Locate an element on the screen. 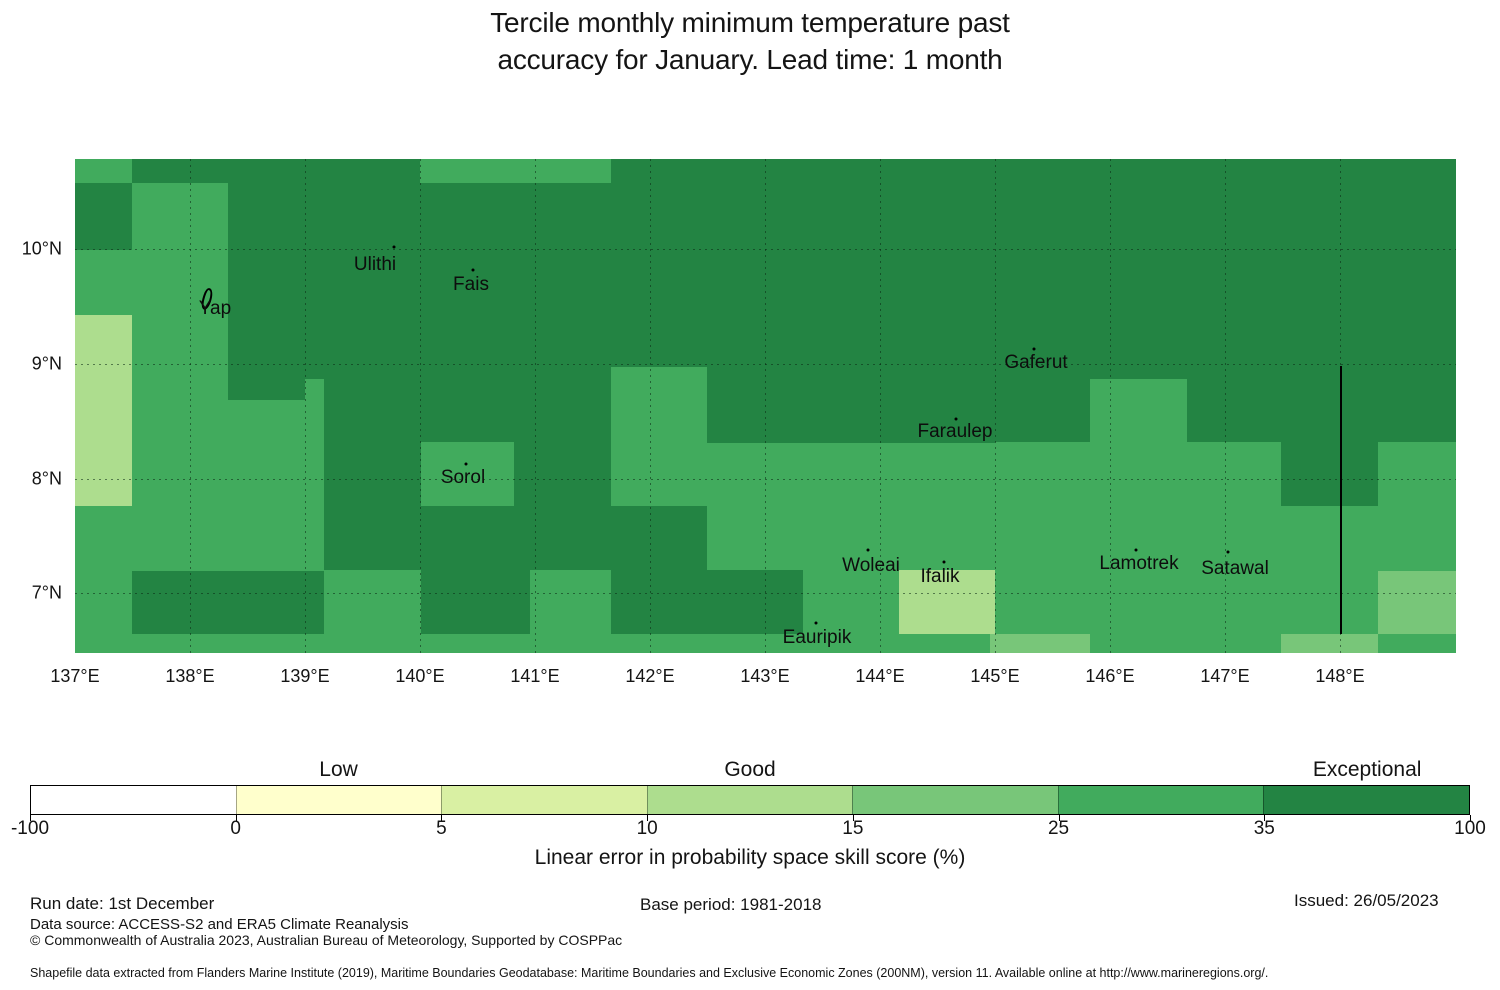 The height and width of the screenshot is (990, 1500). island-marker-eauripik is located at coordinates (816, 623).